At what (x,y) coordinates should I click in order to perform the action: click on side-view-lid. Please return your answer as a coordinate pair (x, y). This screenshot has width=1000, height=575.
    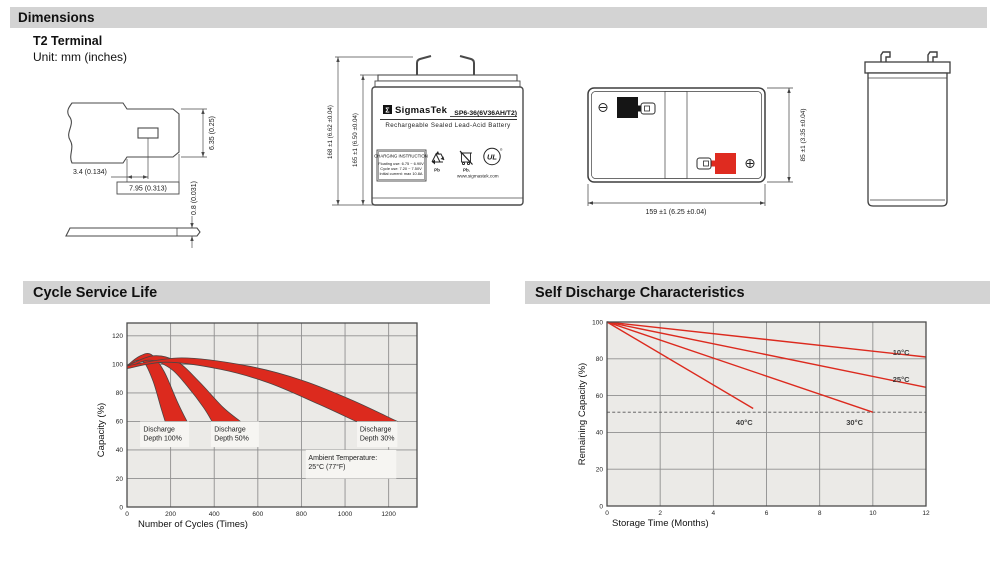
    Looking at the image, I should click on (907, 67).